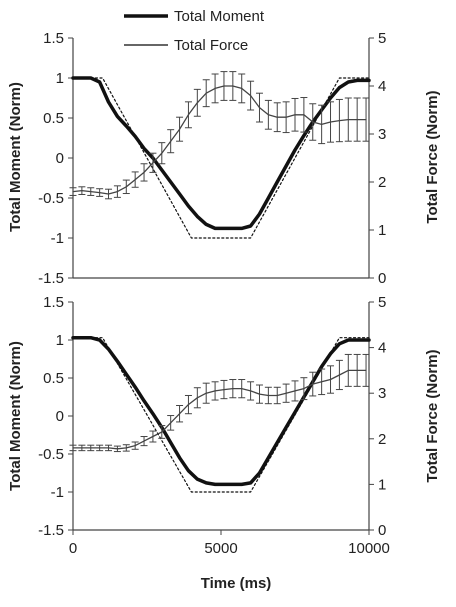 The height and width of the screenshot is (607, 456). Describe the element at coordinates (51, 278) in the screenshot. I see `top-left-tick-label: -1.5` at that location.